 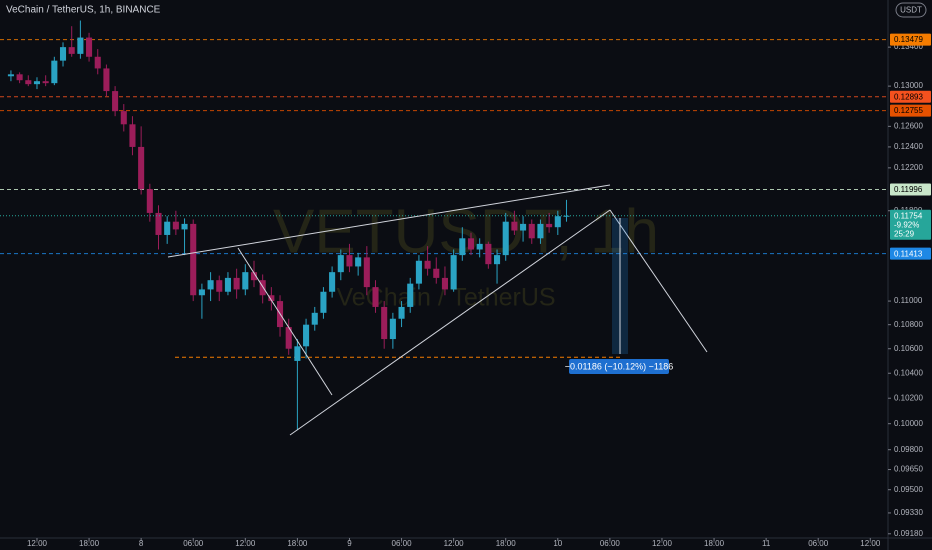 I want to click on projection-line, so click(x=658, y=281).